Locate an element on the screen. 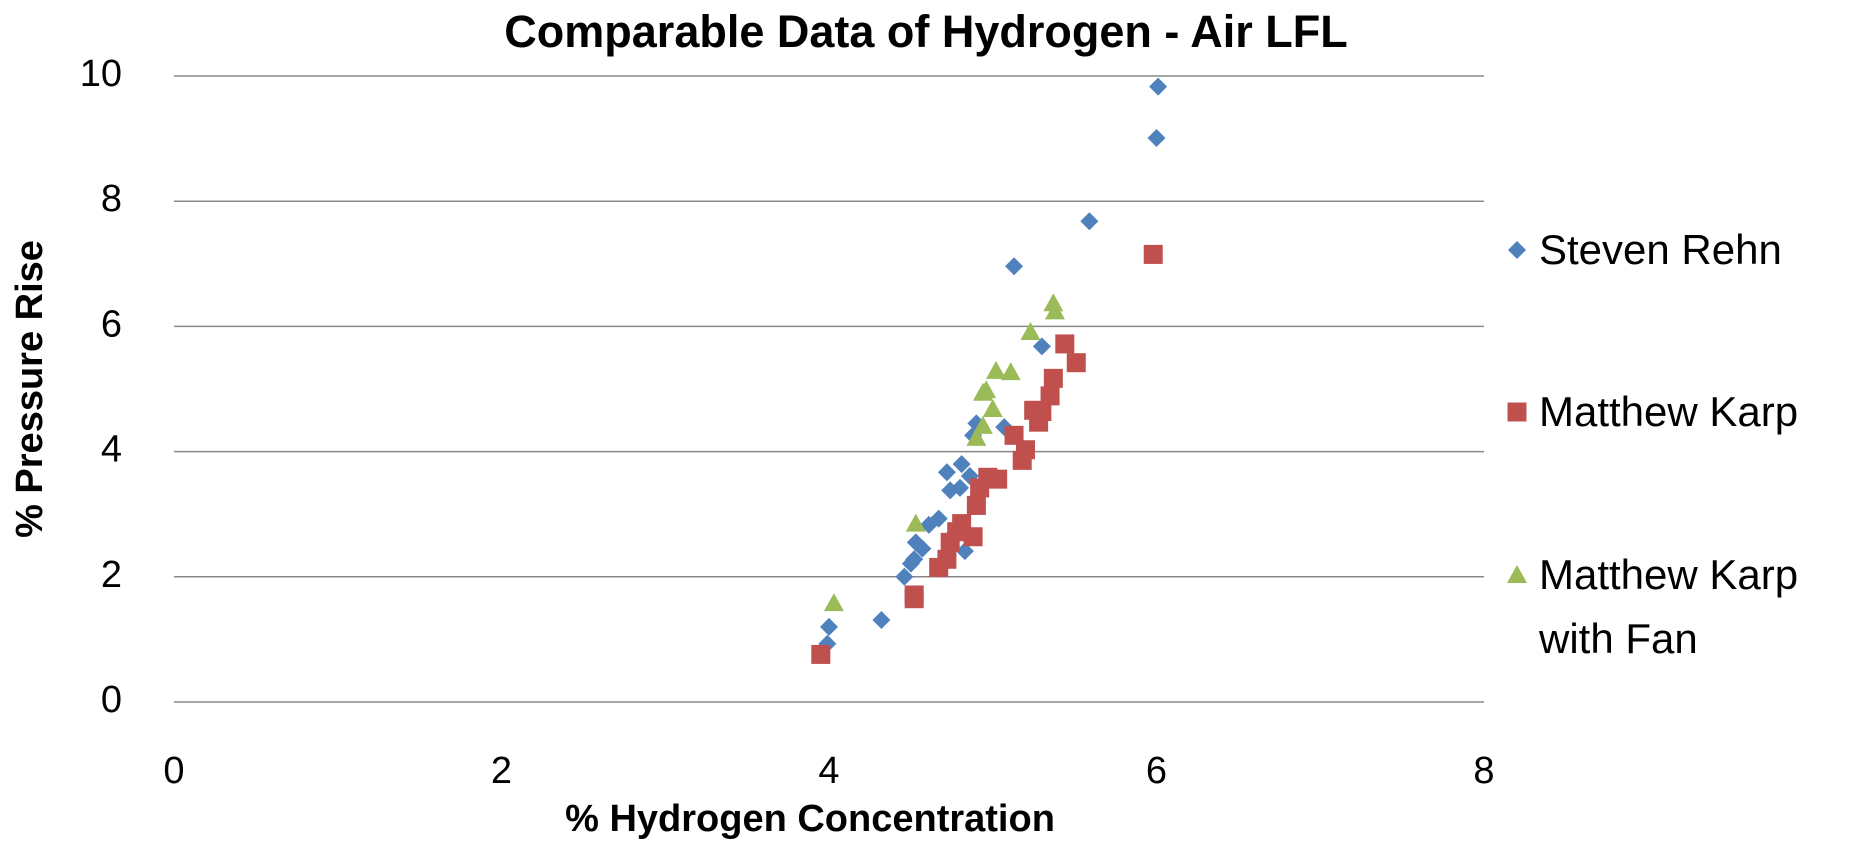 Image resolution: width=1866 pixels, height=845 pixels. y-tick-label: 4 is located at coordinates (111, 450).